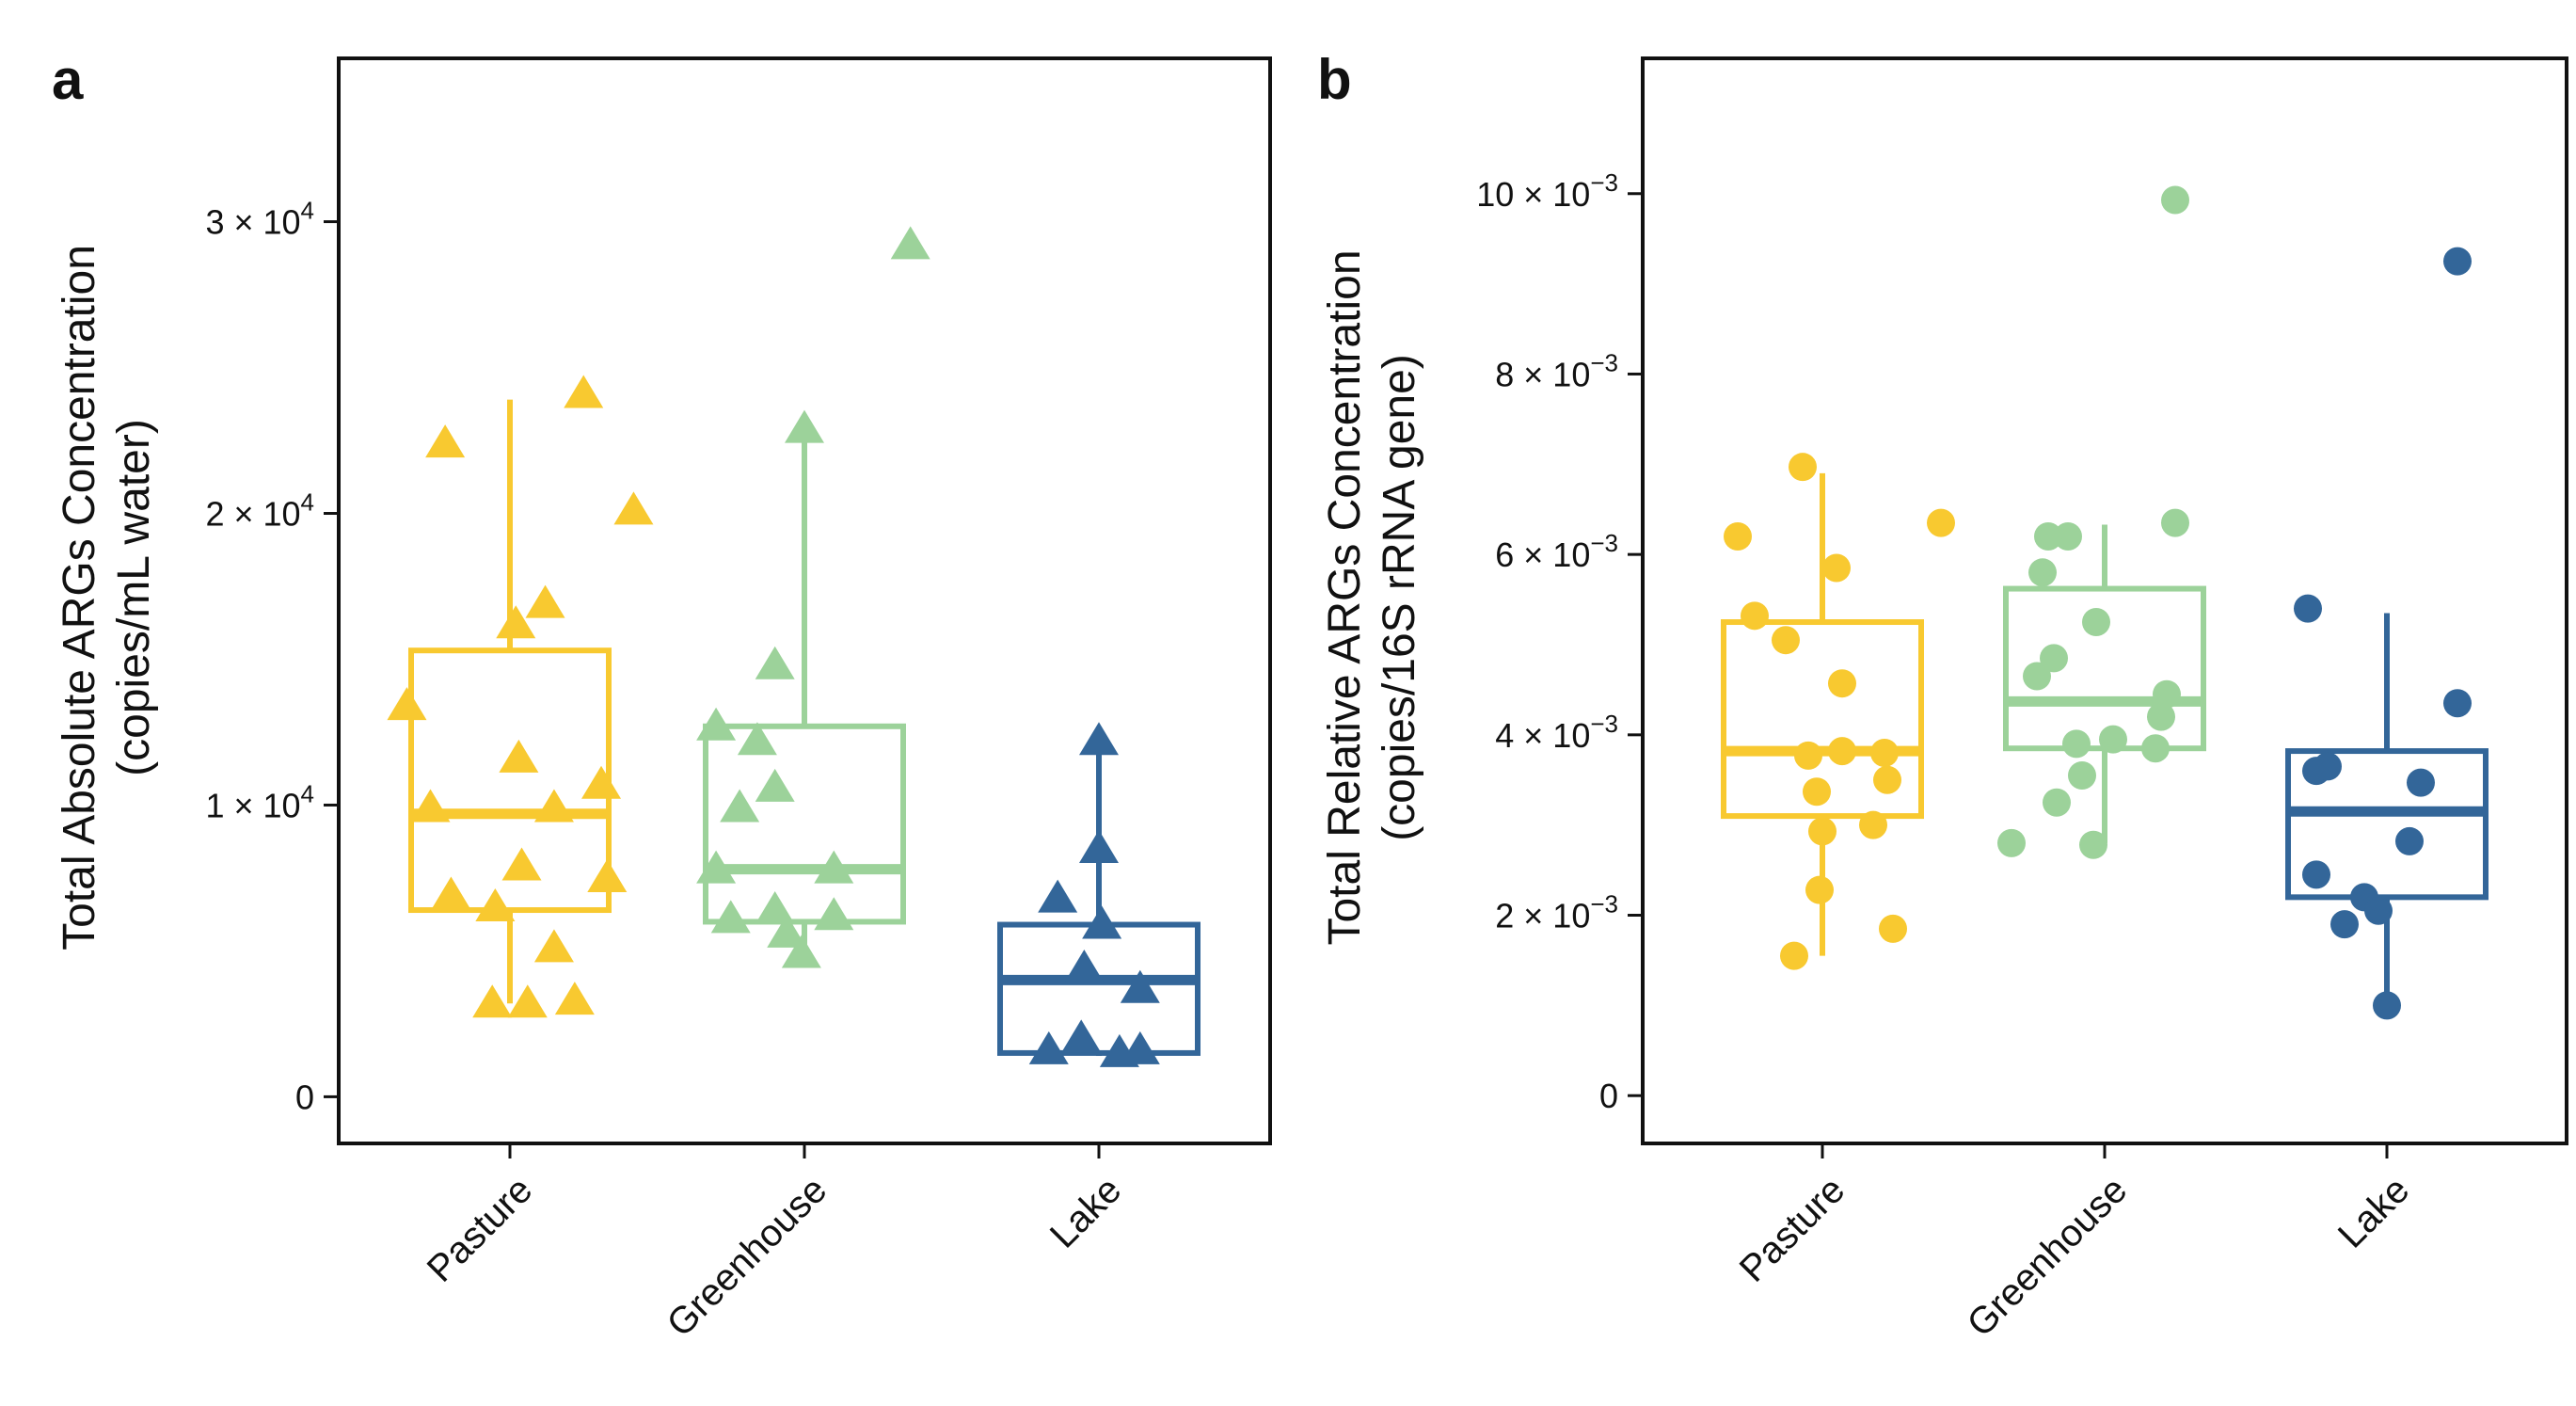 The image size is (2576, 1406). I want to click on y-tick-label: 10 × 10⁻³, so click(1547, 191).